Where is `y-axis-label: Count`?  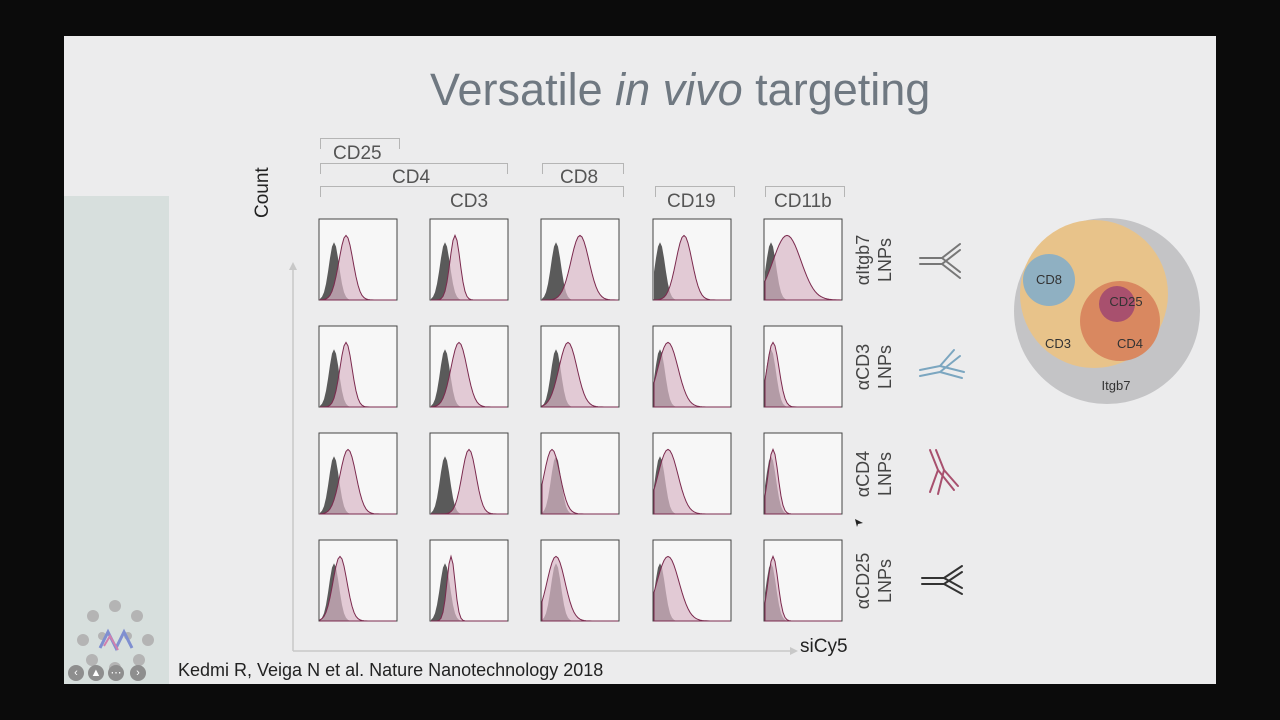 y-axis-label: Count is located at coordinates (262, 192).